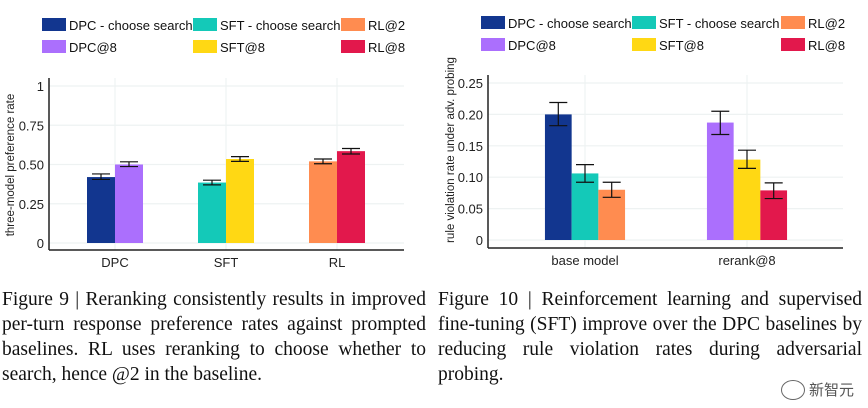  I want to click on x-tick-label: base model, so click(584, 260).